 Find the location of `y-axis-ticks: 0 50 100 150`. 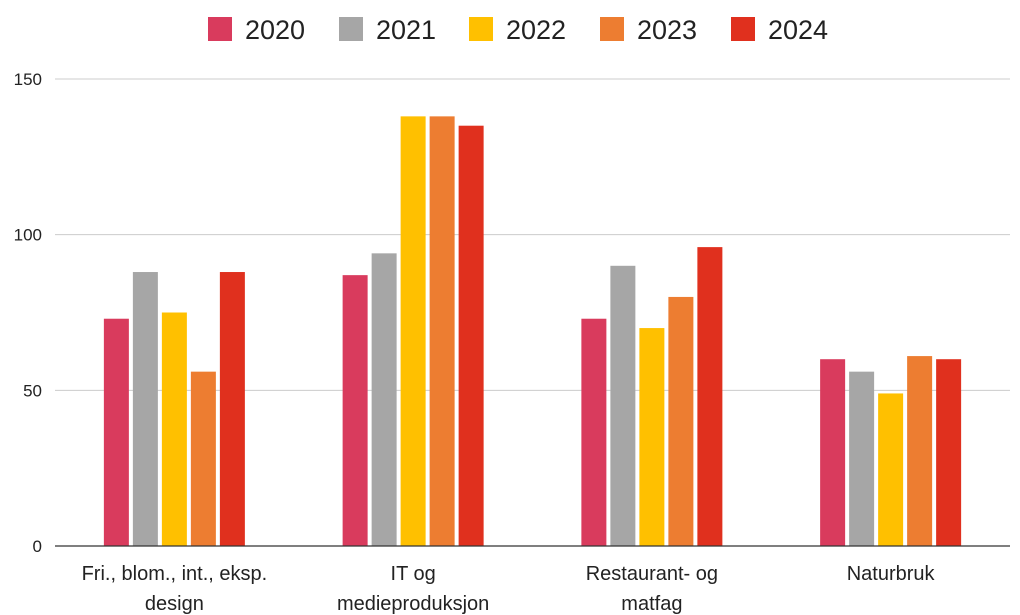

y-axis-ticks: 0 50 100 150 is located at coordinates (28, 313).